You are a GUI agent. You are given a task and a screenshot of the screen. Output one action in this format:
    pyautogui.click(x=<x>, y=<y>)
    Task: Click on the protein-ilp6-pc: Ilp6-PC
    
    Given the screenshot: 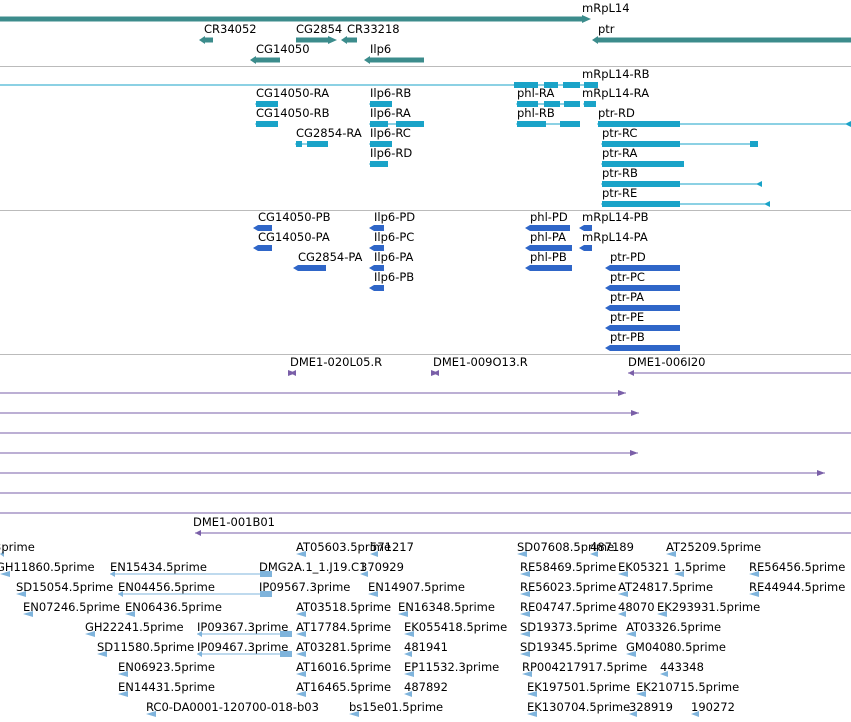 What is the action you would take?
    pyautogui.click(x=391, y=240)
    